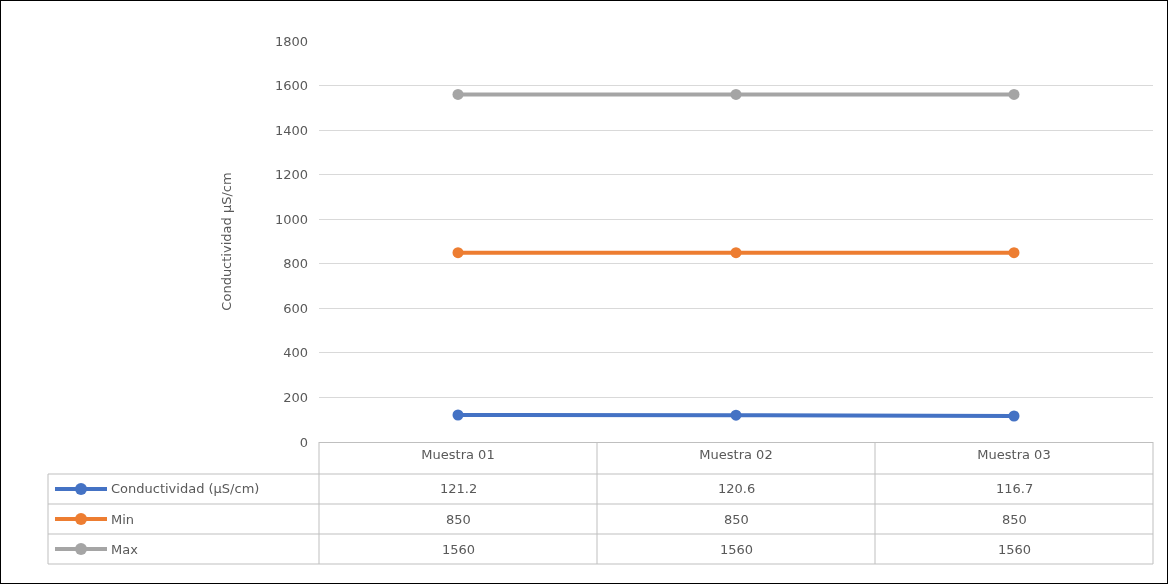 Image resolution: width=1168 pixels, height=584 pixels. Describe the element at coordinates (1015, 488) in the screenshot. I see `data-label: 116.7` at that location.